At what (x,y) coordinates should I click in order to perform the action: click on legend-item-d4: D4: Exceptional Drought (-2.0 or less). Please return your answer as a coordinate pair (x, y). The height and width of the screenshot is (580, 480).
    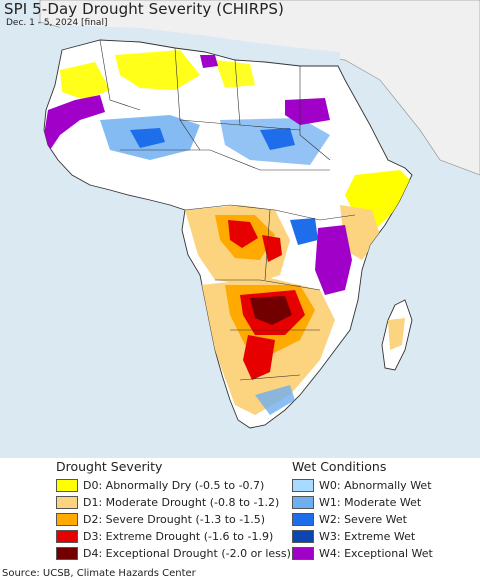
    Looking at the image, I should click on (173, 553).